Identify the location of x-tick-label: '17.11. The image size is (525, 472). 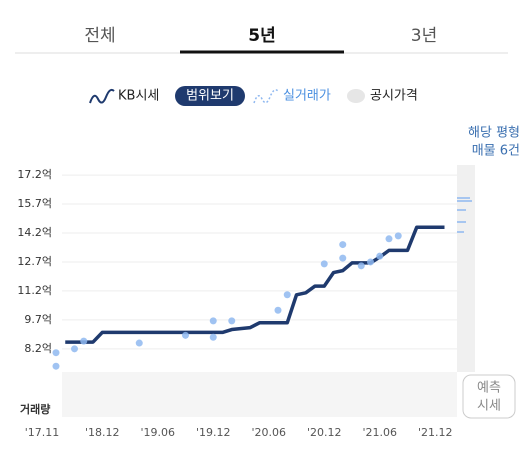
(42, 432).